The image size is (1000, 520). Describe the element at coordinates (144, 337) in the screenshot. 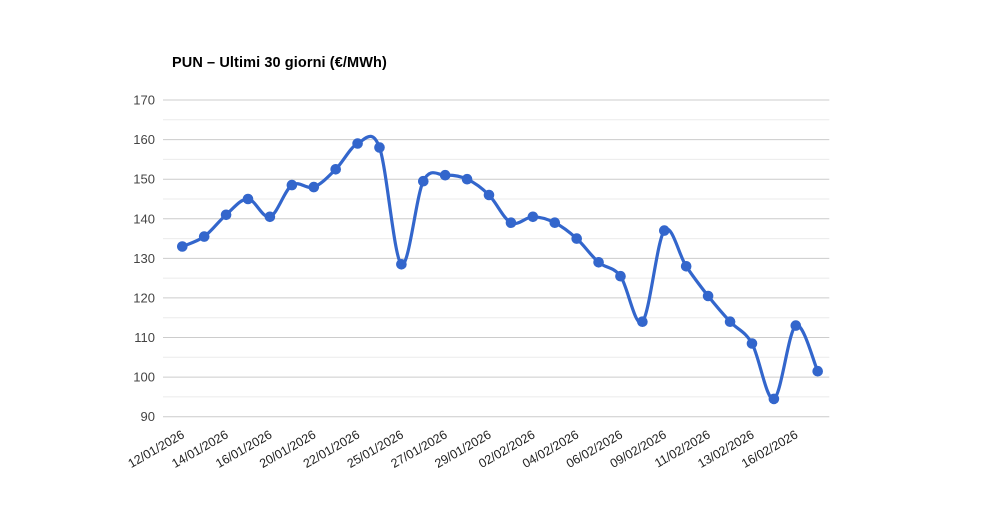

I see `y-tick-label: 110` at that location.